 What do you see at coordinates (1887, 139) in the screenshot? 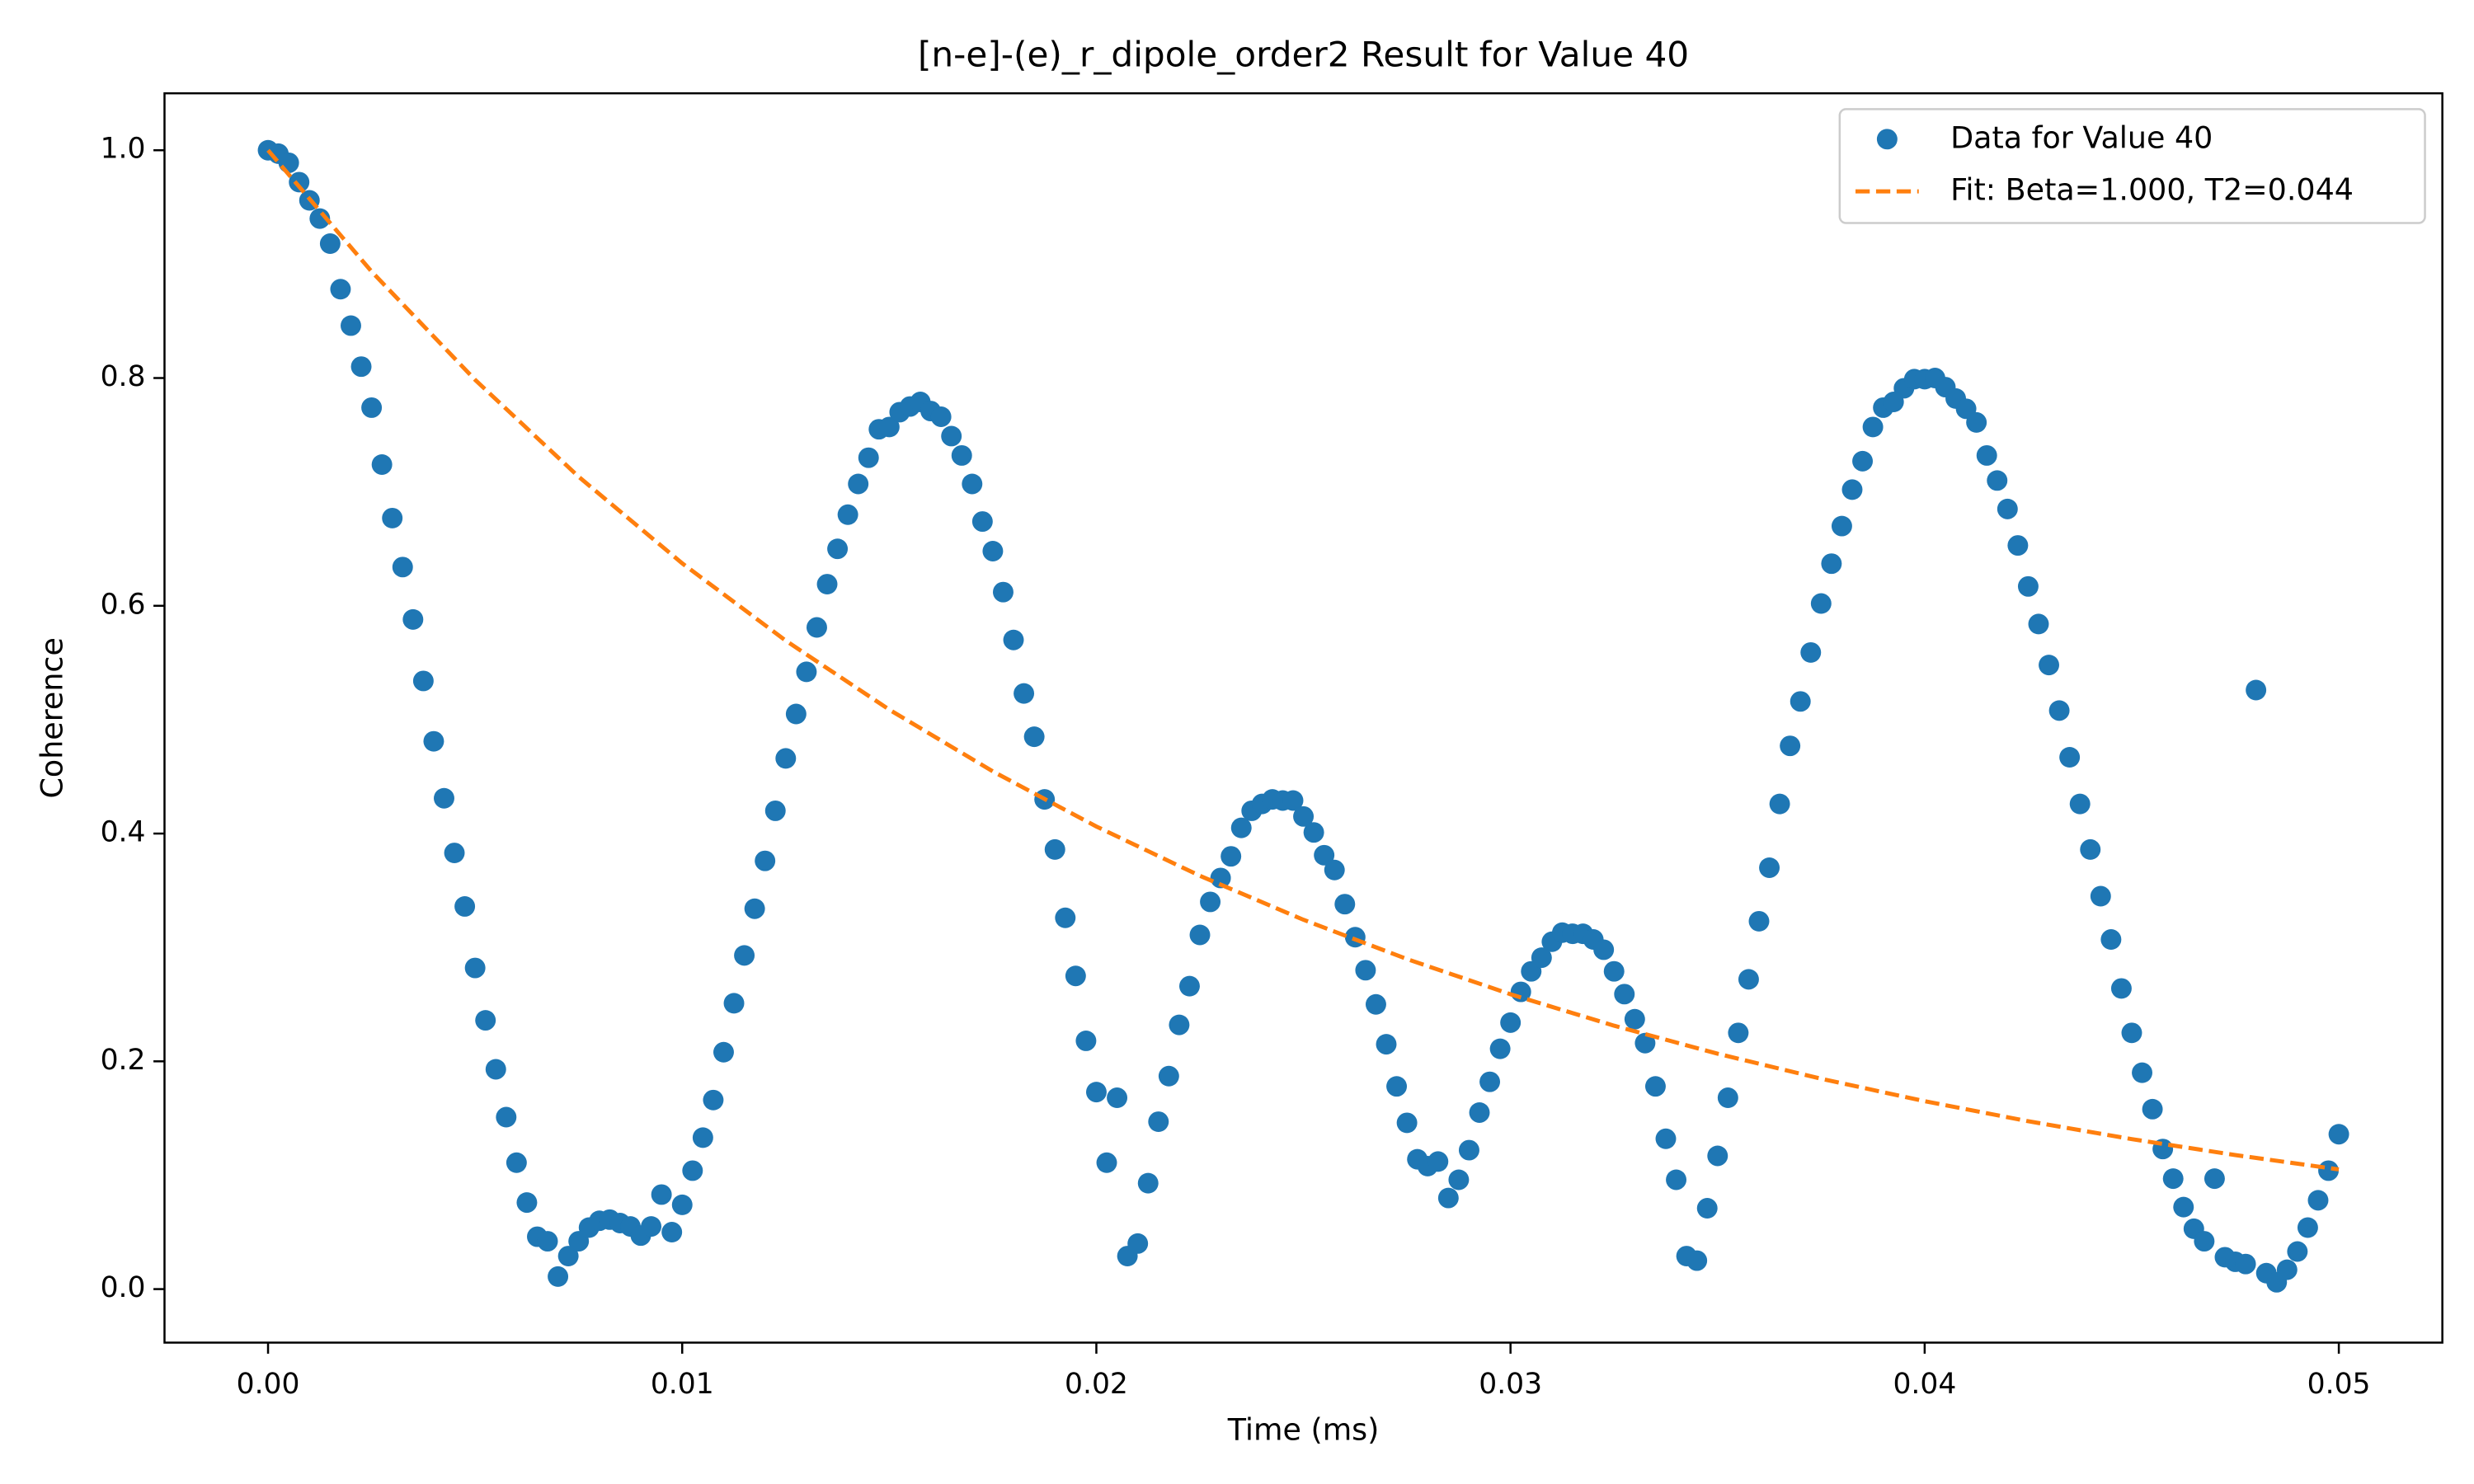
I see `legend-marker` at bounding box center [1887, 139].